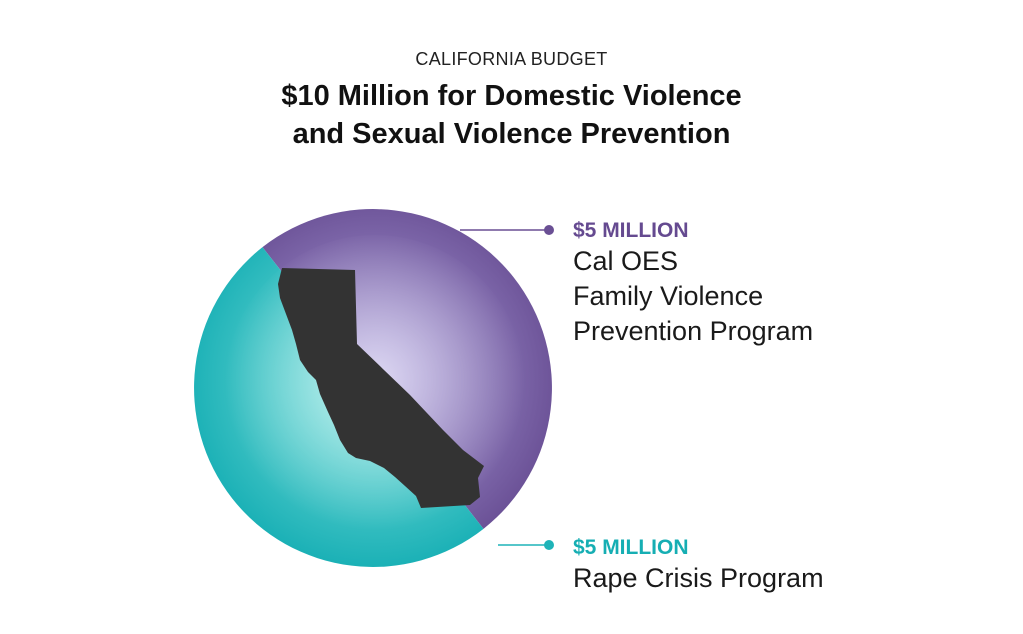 The height and width of the screenshot is (634, 1023). What do you see at coordinates (381, 388) in the screenshot?
I see `california-state-shape` at bounding box center [381, 388].